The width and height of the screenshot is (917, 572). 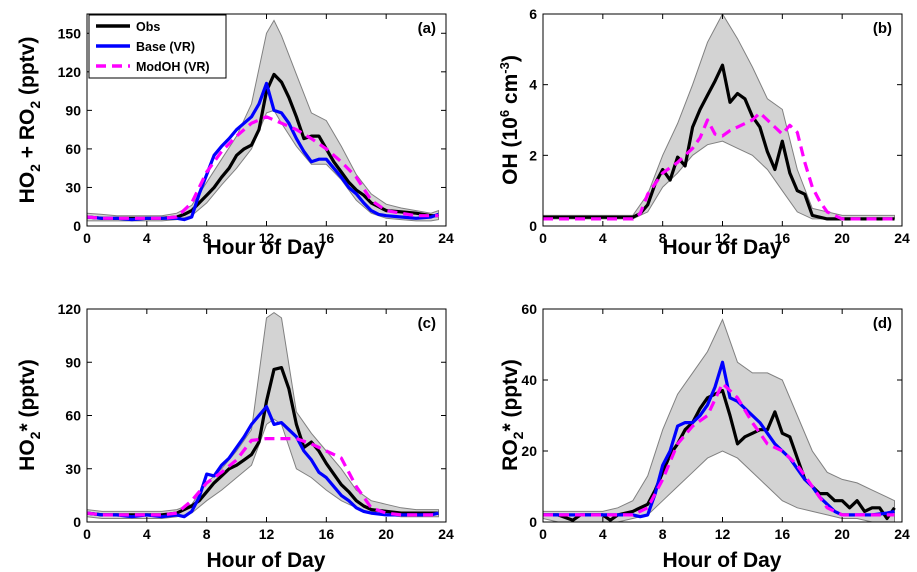 What do you see at coordinates (70, 33) in the screenshot?
I see `y-tick-label: 150` at bounding box center [70, 33].